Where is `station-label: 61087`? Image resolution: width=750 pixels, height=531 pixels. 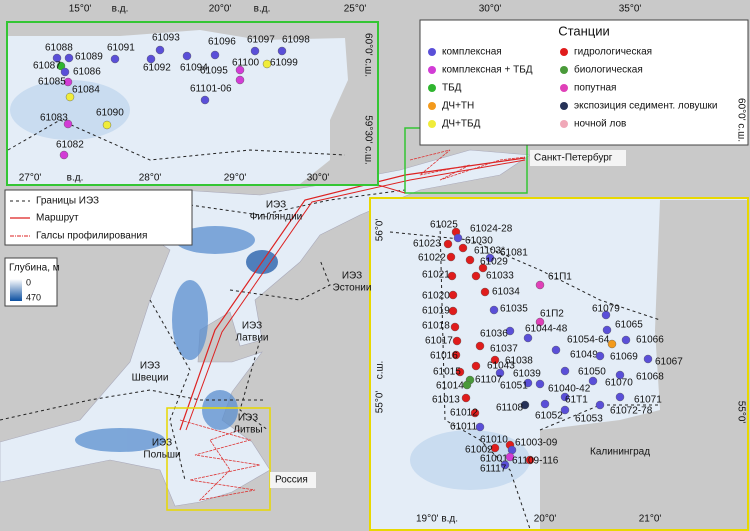
station-label: 61087 is located at coordinates (47, 66).